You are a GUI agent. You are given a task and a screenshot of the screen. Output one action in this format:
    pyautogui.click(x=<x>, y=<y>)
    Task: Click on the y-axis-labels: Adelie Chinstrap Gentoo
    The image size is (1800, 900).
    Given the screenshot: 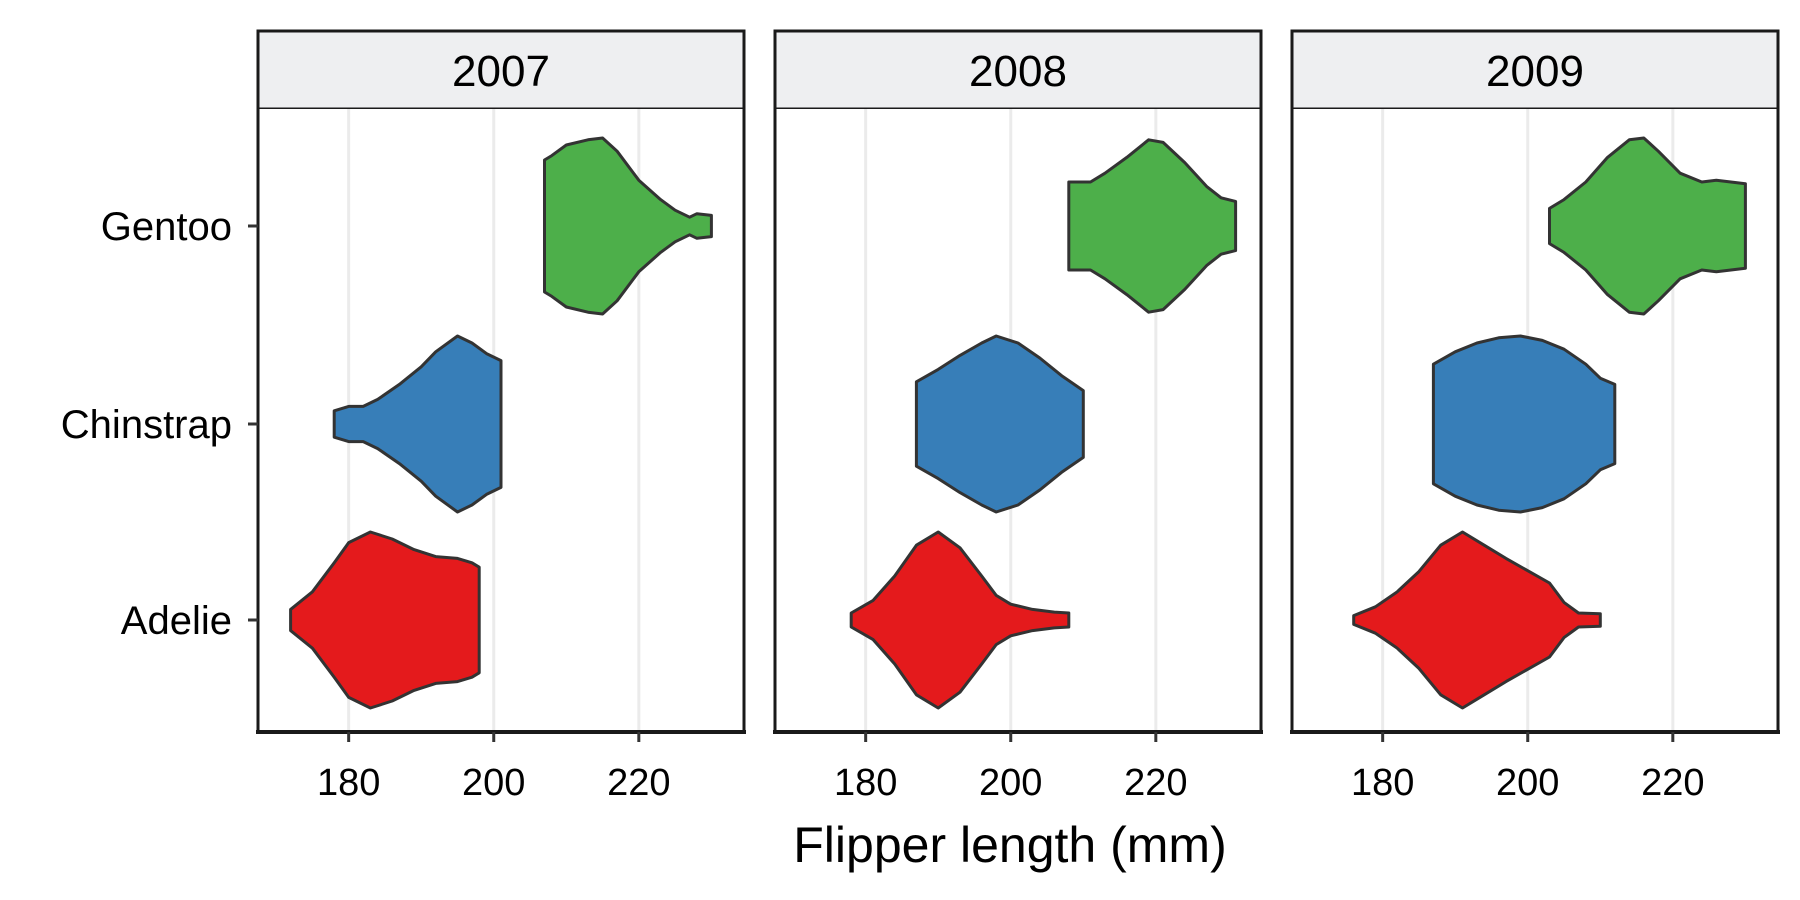 What is the action you would take?
    pyautogui.click(x=159, y=424)
    